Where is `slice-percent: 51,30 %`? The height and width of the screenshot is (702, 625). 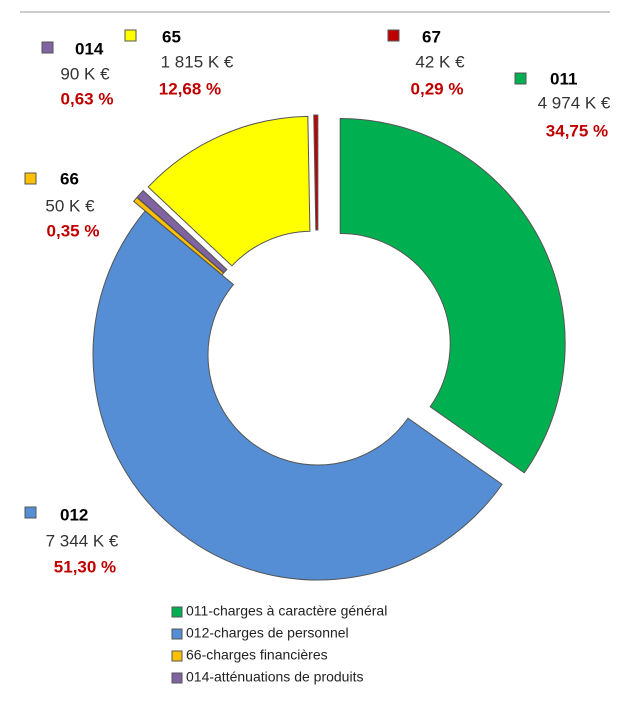
slice-percent: 51,30 % is located at coordinates (85, 566).